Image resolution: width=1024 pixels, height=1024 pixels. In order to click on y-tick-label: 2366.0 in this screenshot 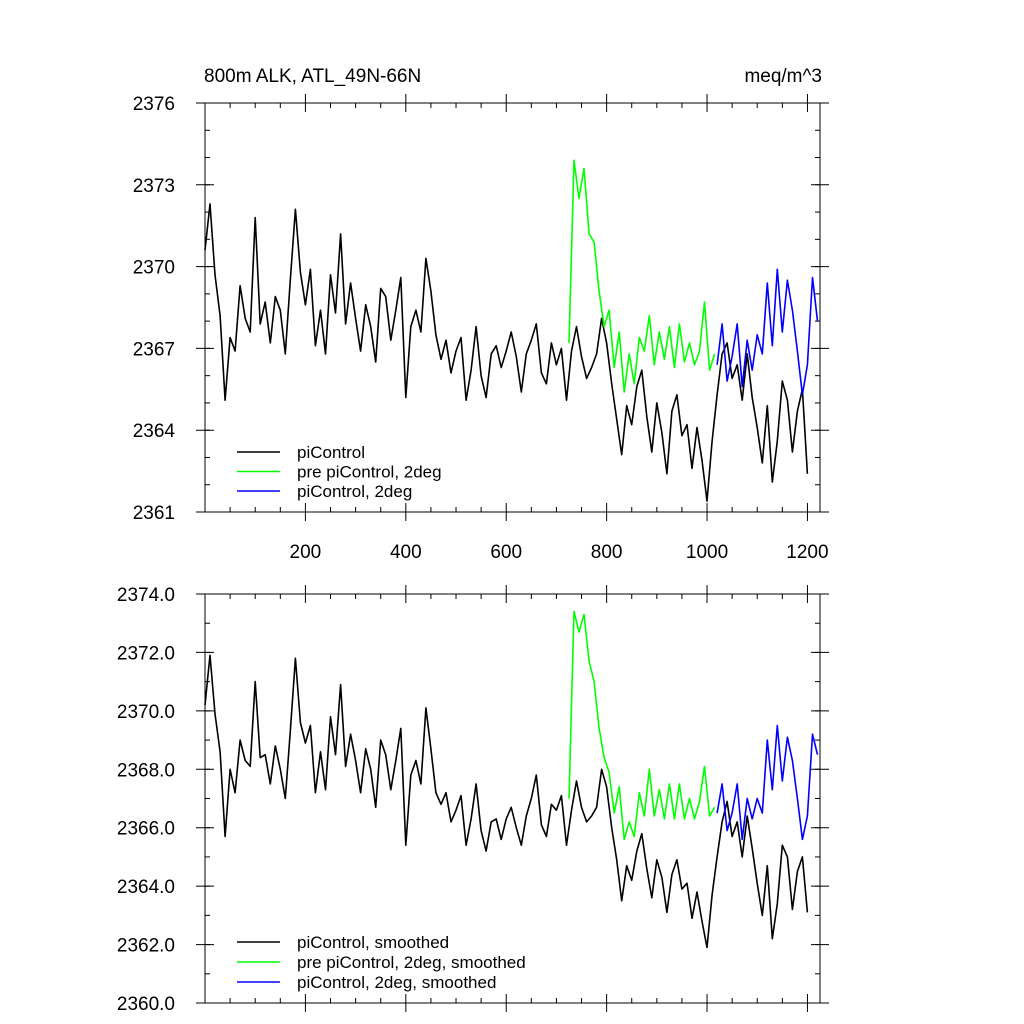, I will do `click(146, 829)`.